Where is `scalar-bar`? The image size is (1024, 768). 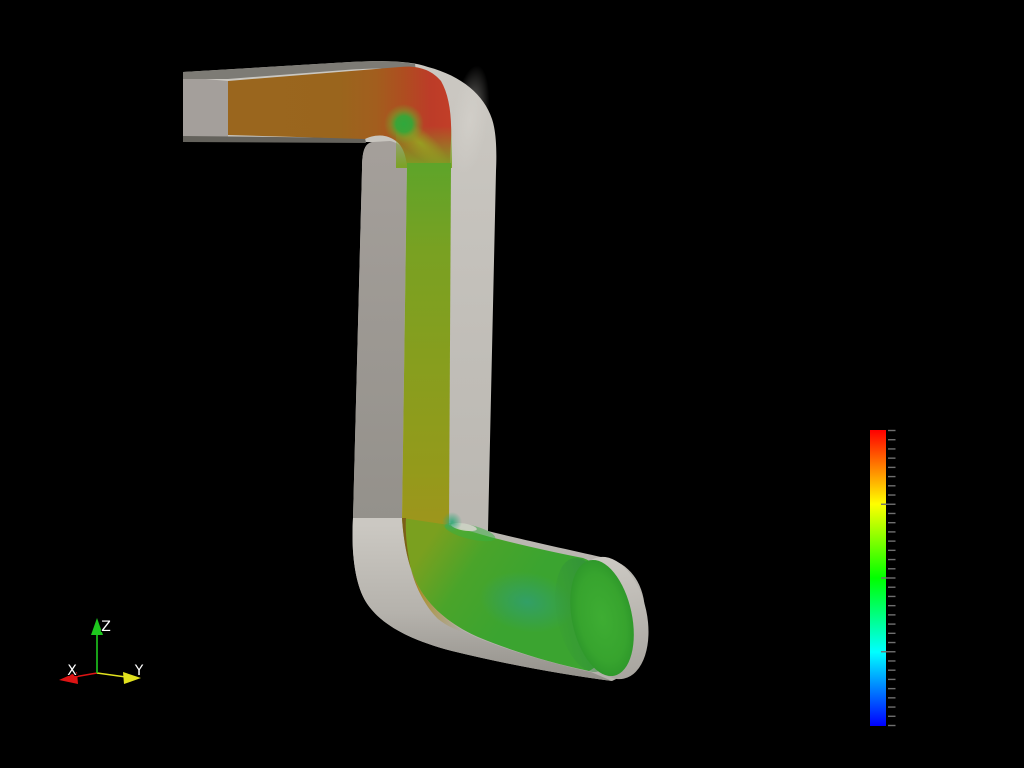
scalar-bar is located at coordinates (883, 578).